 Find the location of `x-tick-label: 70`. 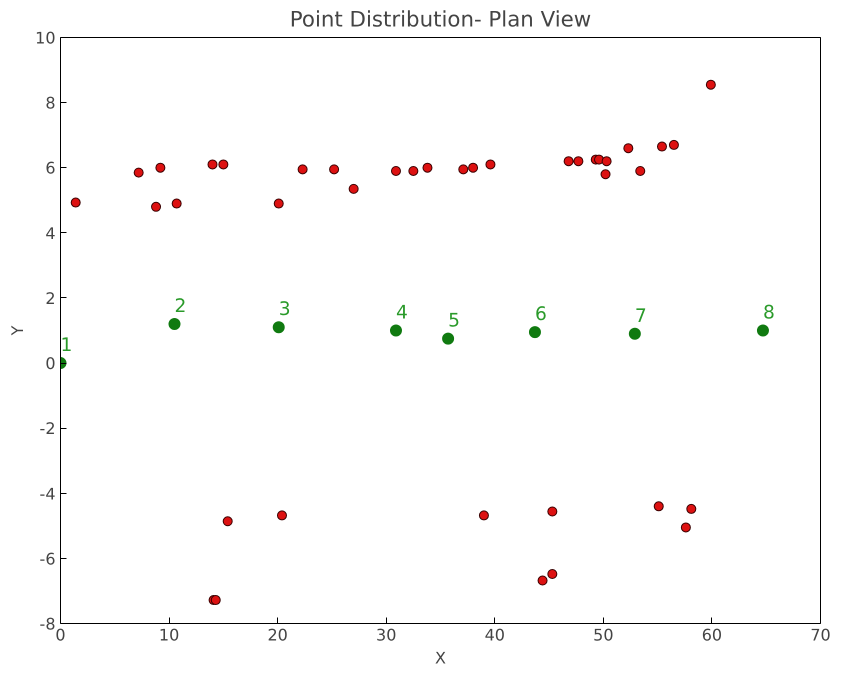

x-tick-label: 70 is located at coordinates (820, 635).